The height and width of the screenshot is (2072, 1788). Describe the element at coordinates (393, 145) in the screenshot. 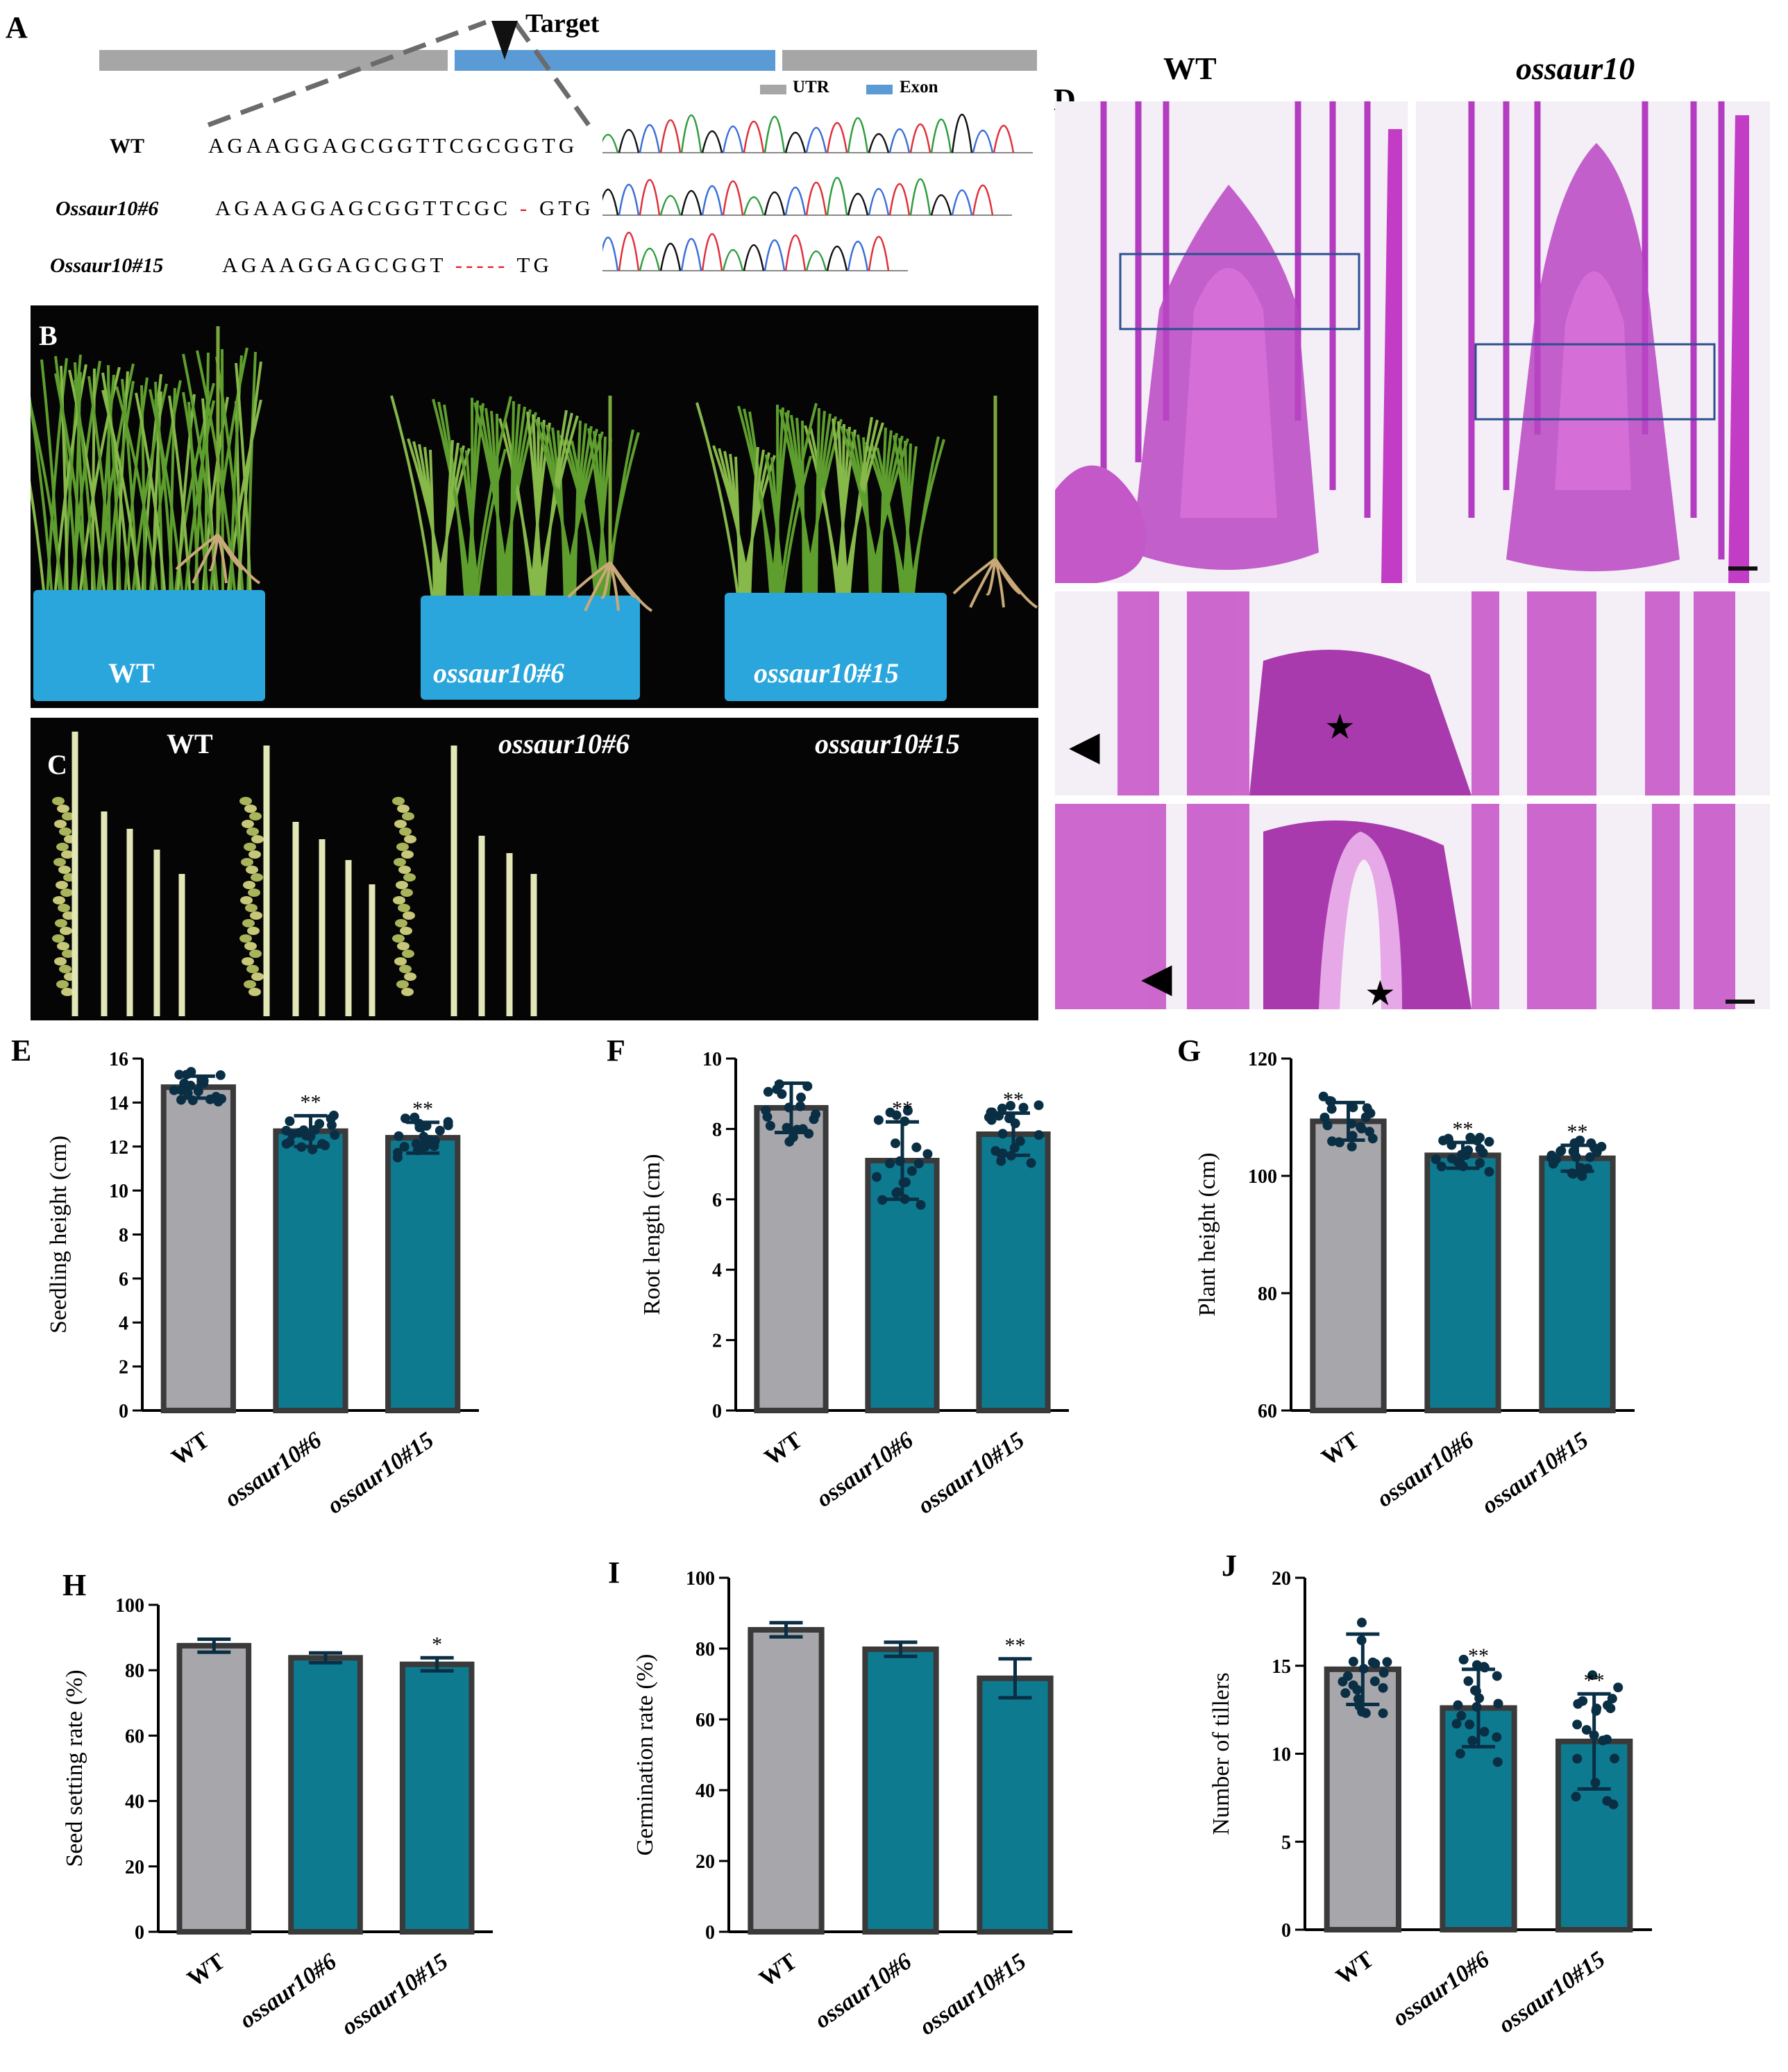

I see `seq-wt: AGAAGGAGCGGTTCGCGGTG` at that location.